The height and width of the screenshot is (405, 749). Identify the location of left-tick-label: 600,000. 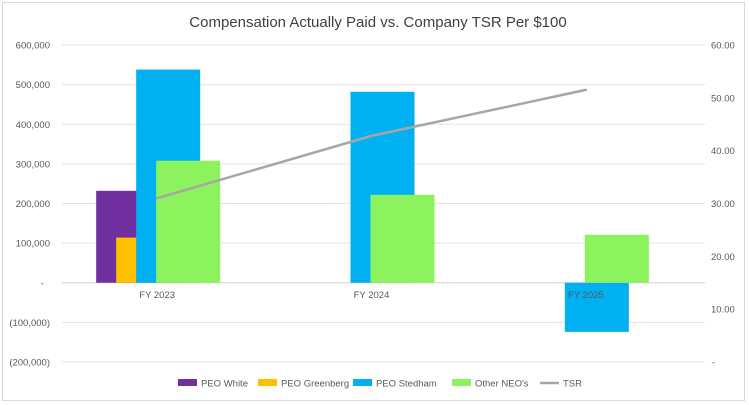
(33, 46).